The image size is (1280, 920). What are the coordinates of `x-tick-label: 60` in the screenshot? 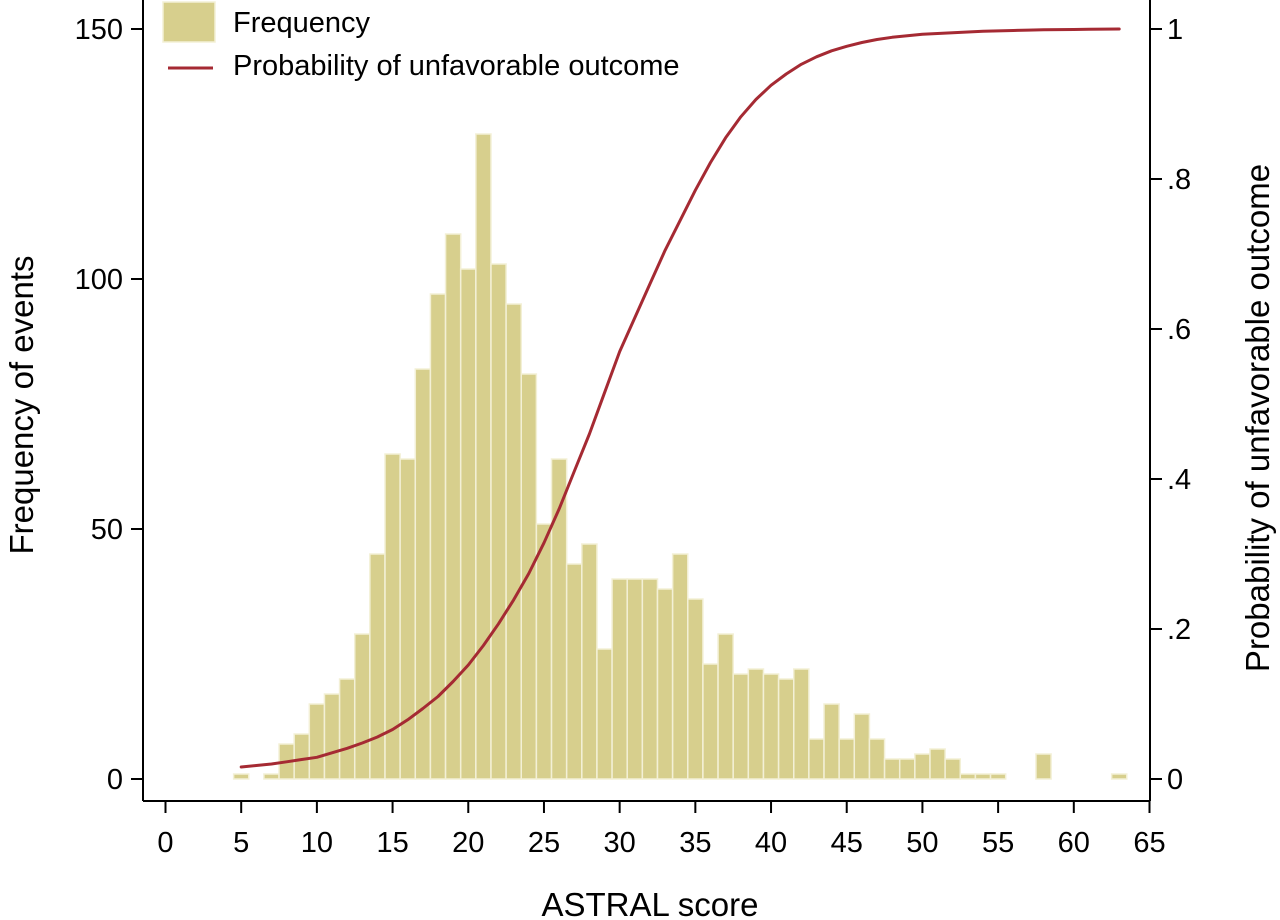 It's located at (1074, 843).